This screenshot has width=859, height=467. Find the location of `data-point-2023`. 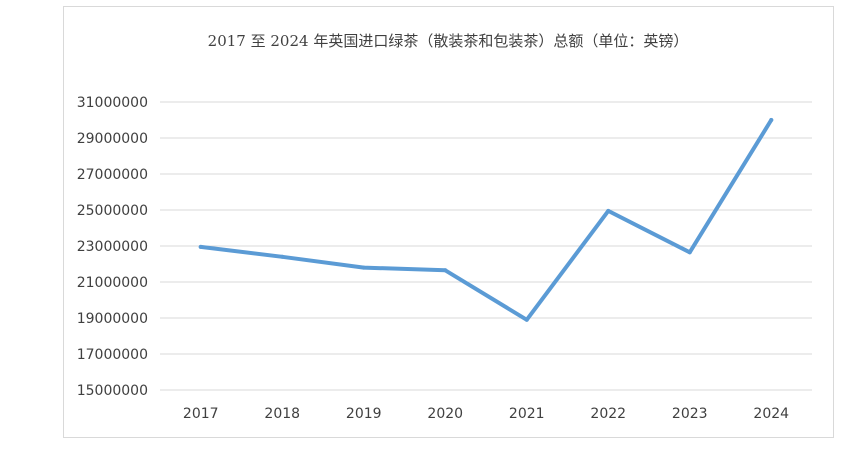

data-point-2023 is located at coordinates (689, 252).